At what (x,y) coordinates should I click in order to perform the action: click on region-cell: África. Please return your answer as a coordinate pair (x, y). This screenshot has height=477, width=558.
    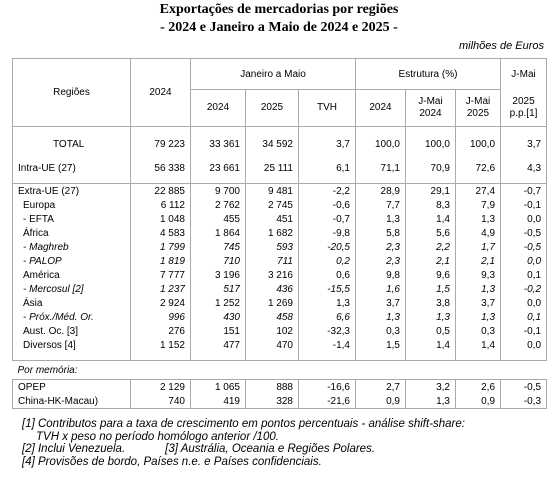
    Looking at the image, I should click on (71, 233).